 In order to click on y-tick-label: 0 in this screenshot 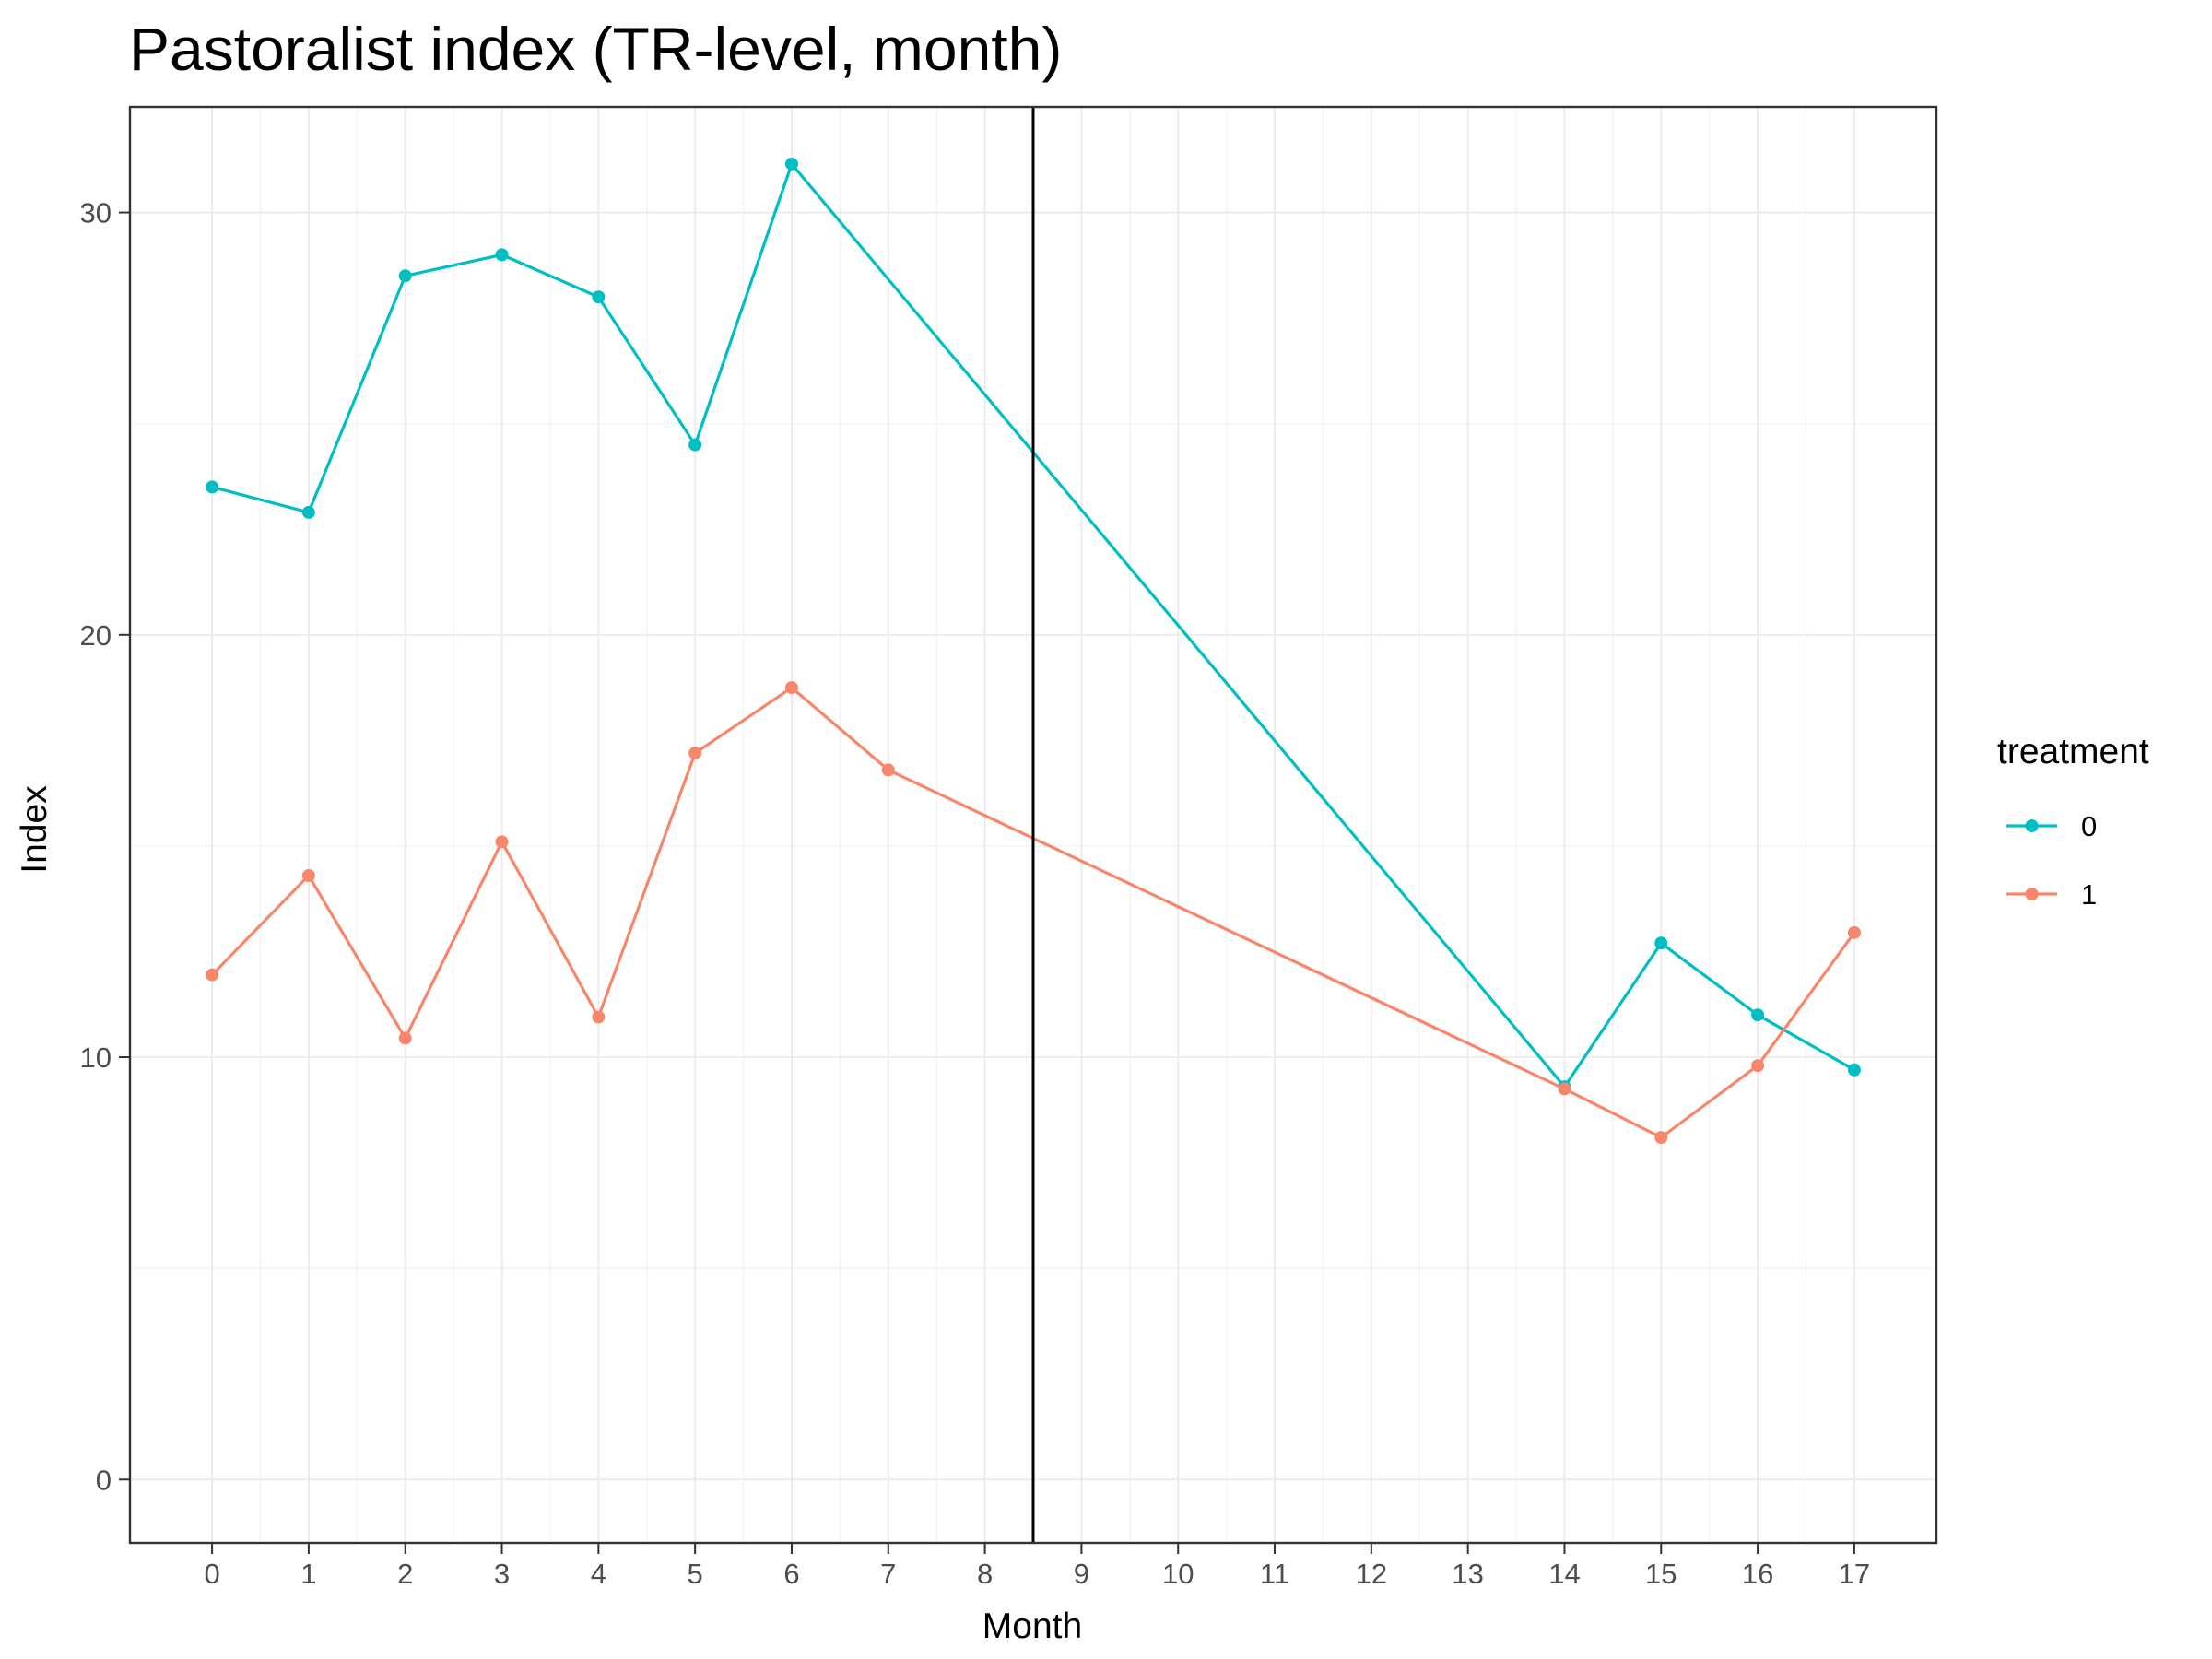, I will do `click(104, 1480)`.